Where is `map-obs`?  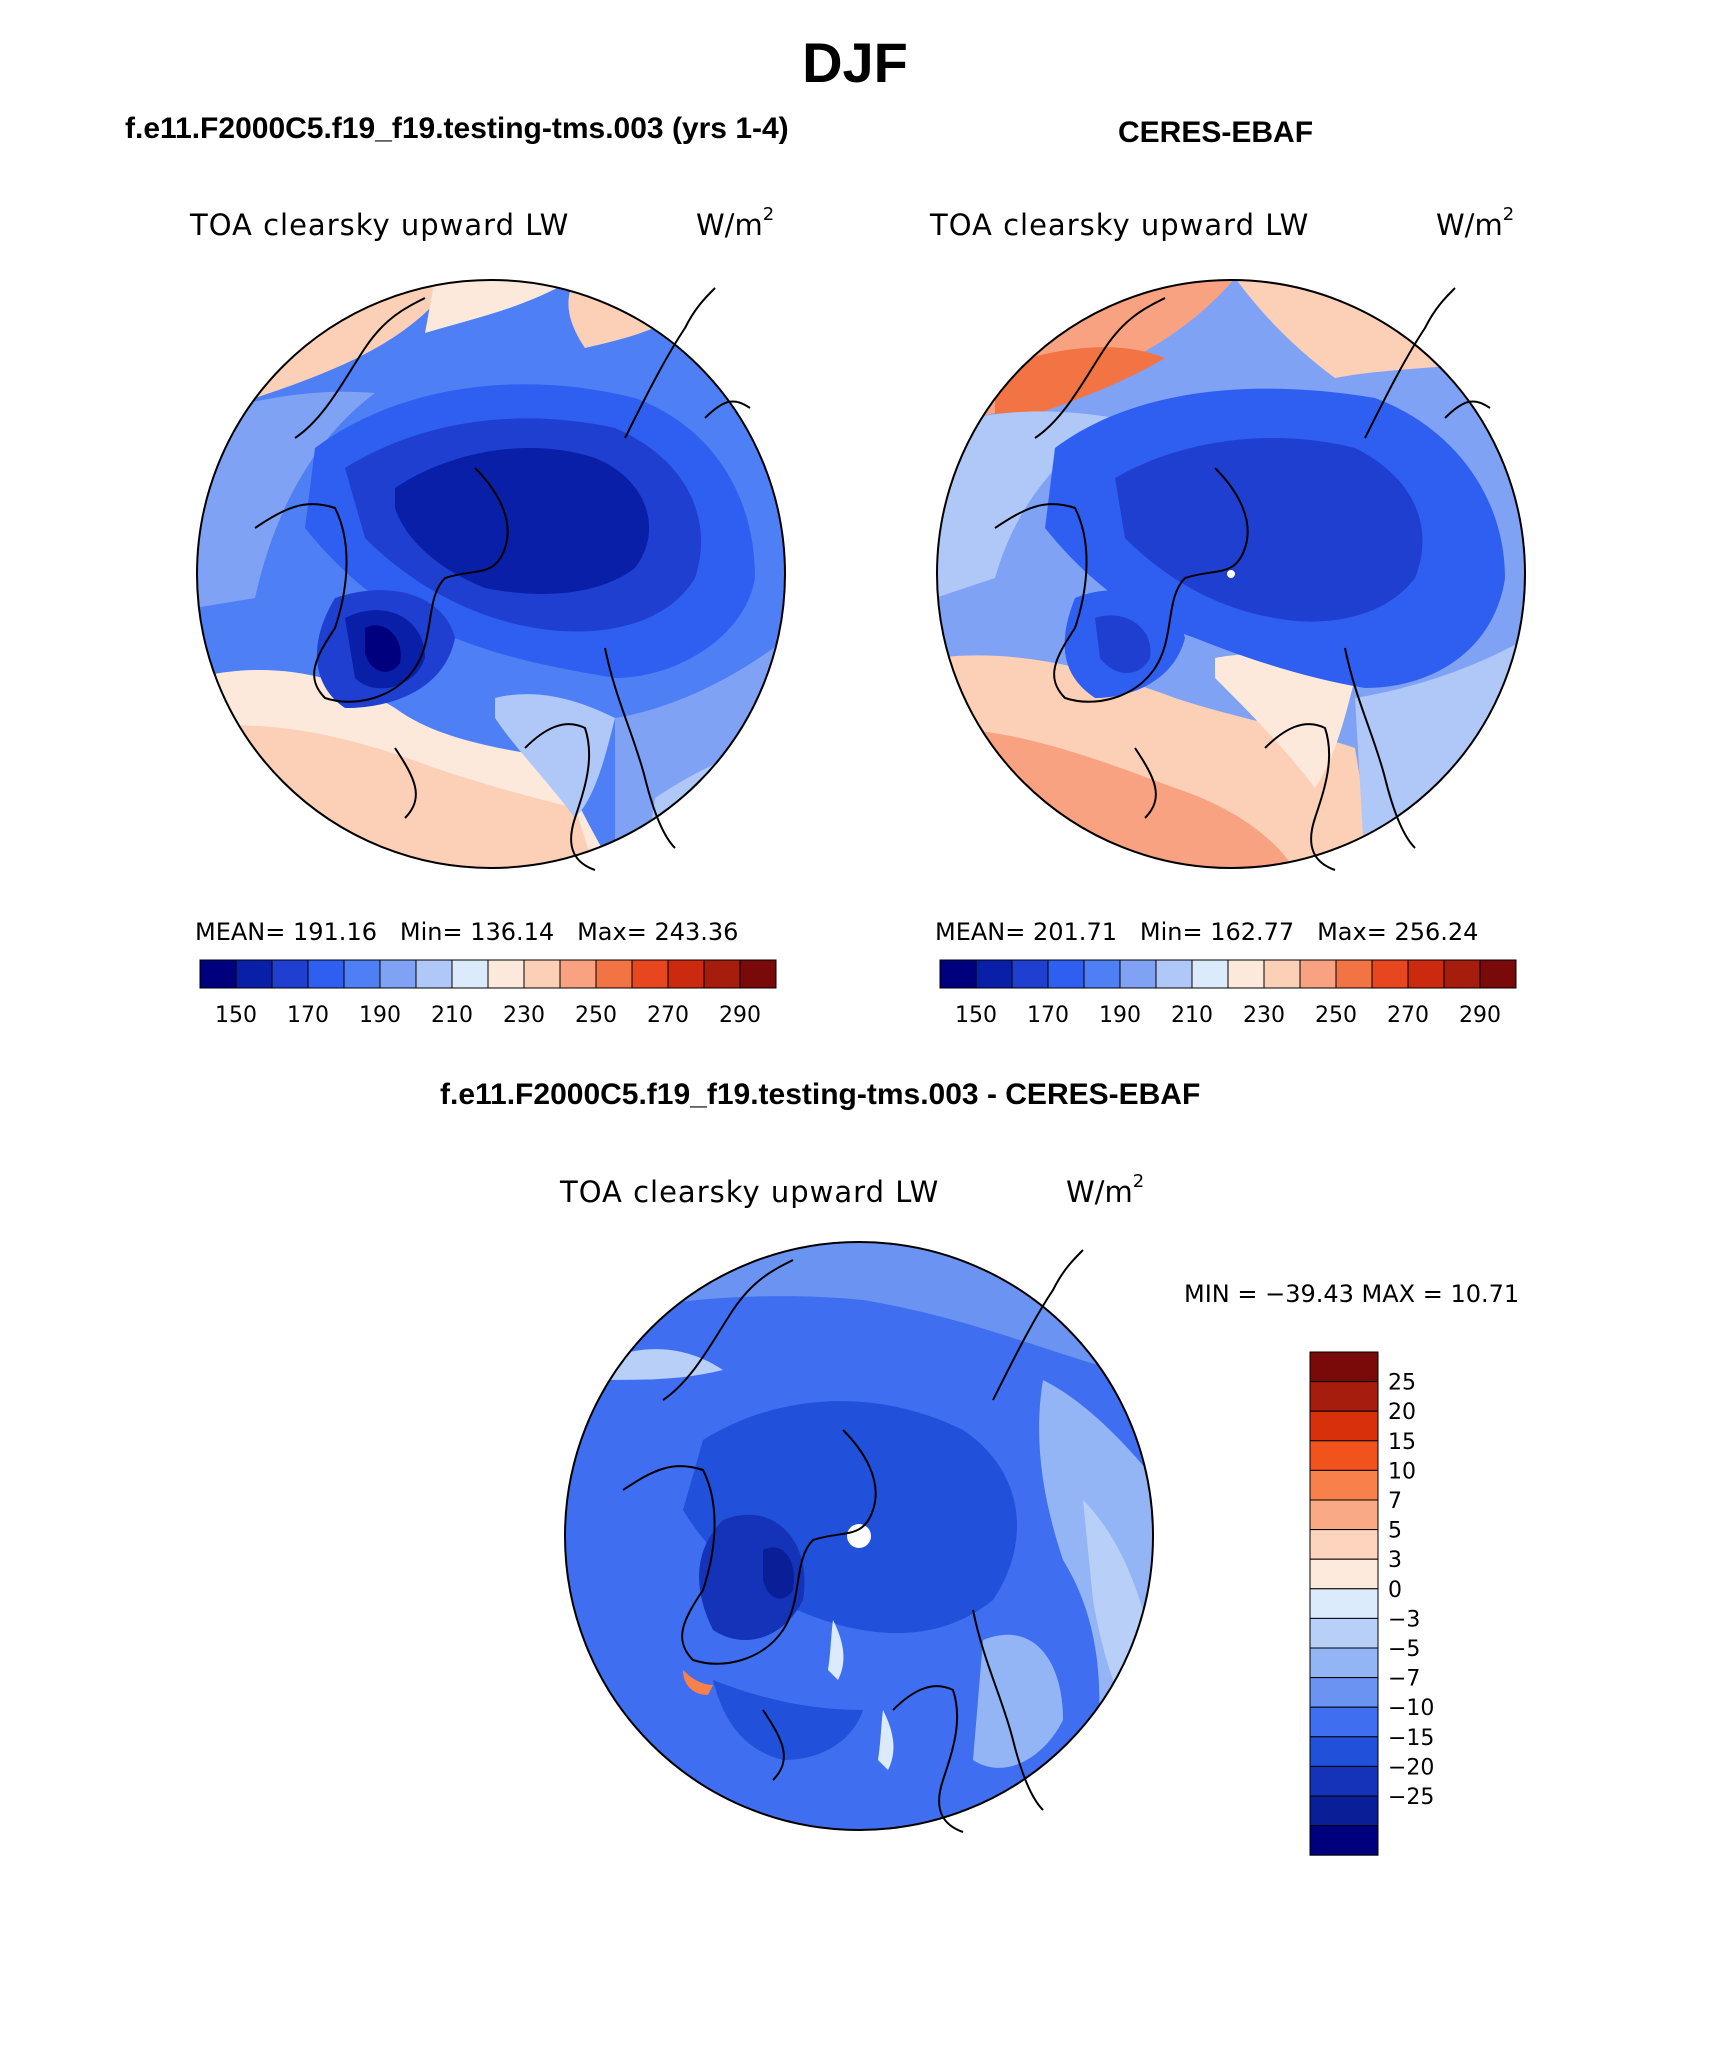
map-obs is located at coordinates (1231, 575).